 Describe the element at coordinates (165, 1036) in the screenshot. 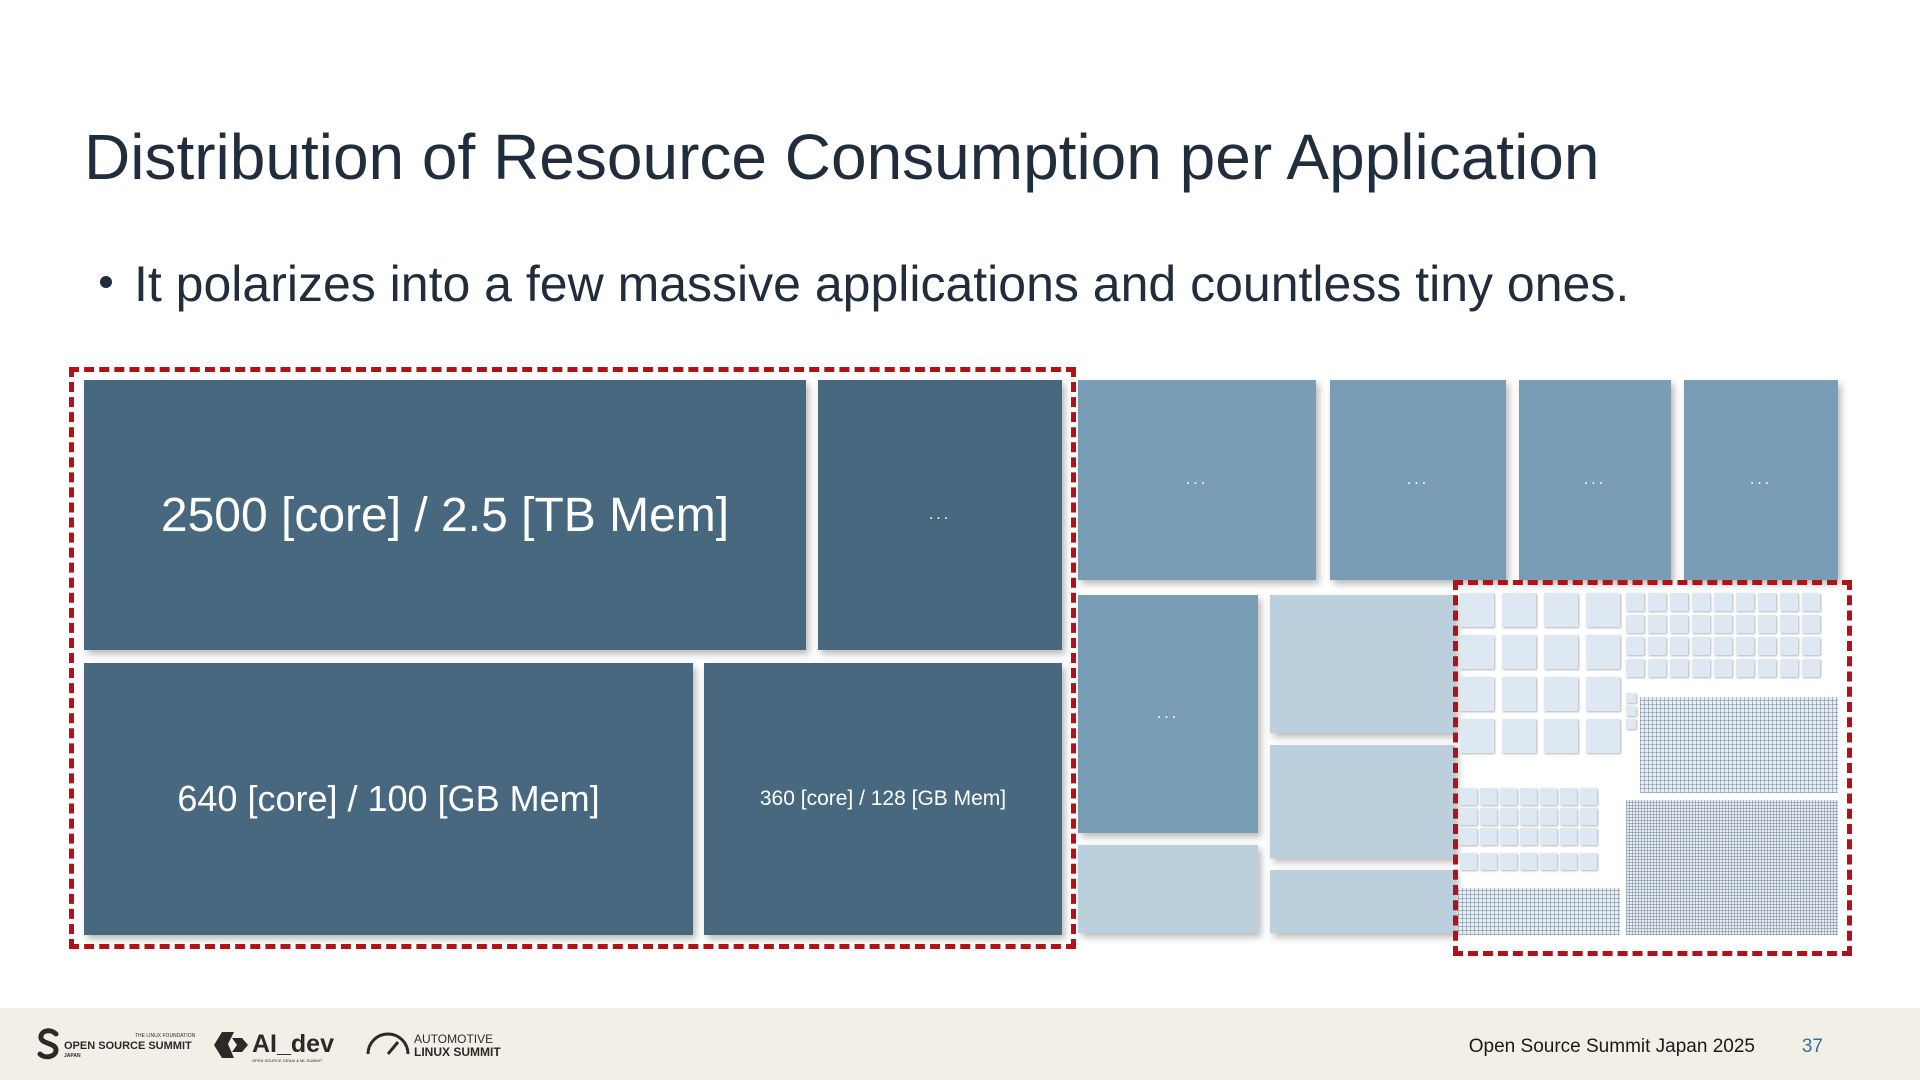

I see `oss-logo-top: THE LINUX FOUNDATION` at that location.